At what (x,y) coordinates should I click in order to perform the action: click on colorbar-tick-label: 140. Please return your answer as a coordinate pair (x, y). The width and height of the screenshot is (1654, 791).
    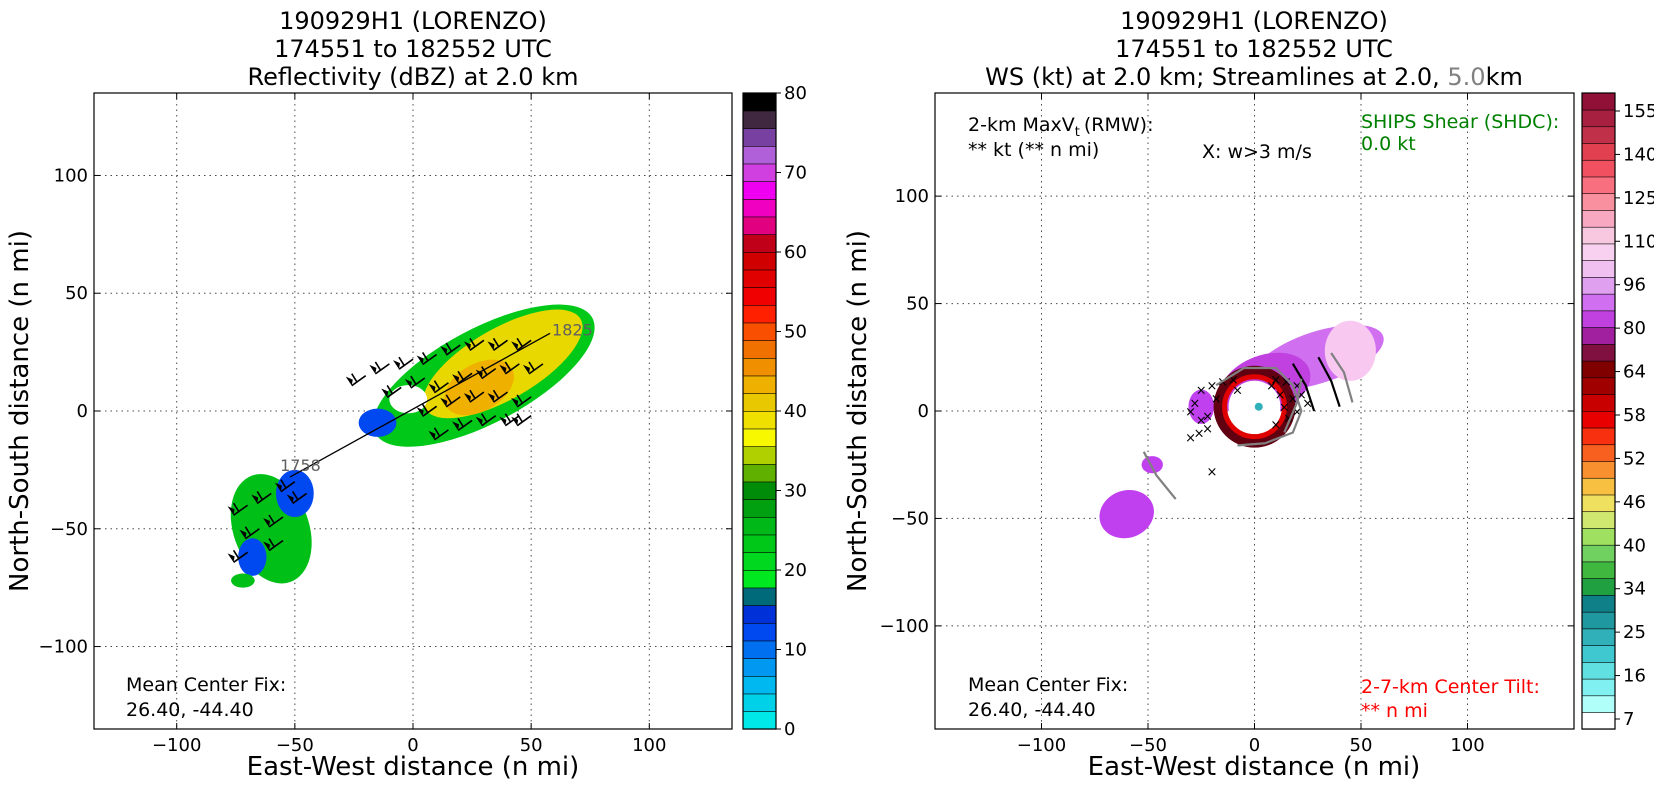
    Looking at the image, I should click on (1638, 154).